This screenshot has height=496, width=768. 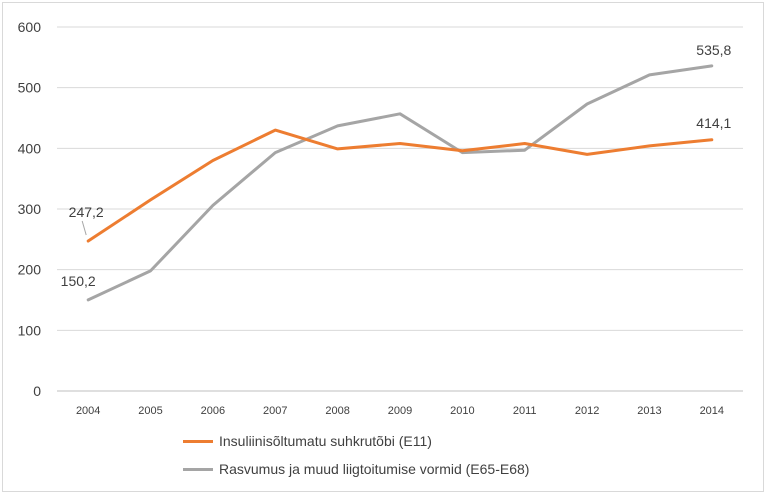 What do you see at coordinates (30, 27) in the screenshot?
I see `y-tick-label: 600` at bounding box center [30, 27].